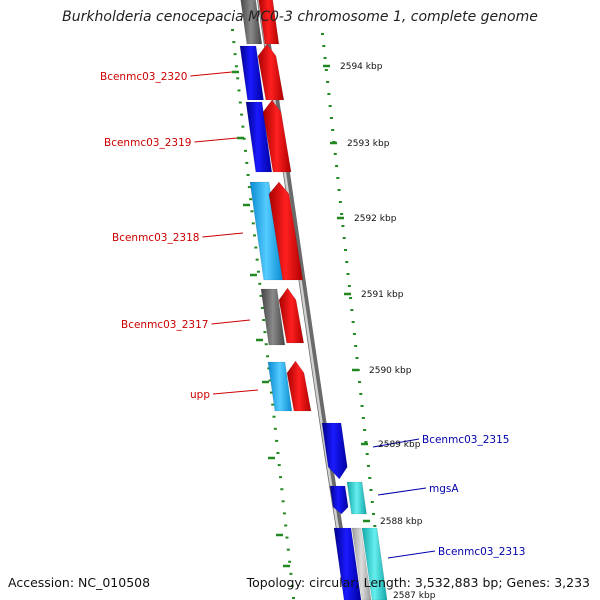 The image size is (600, 600). Describe the element at coordinates (79, 582) in the screenshot. I see `accession-label: Accession: NC_010508` at that location.